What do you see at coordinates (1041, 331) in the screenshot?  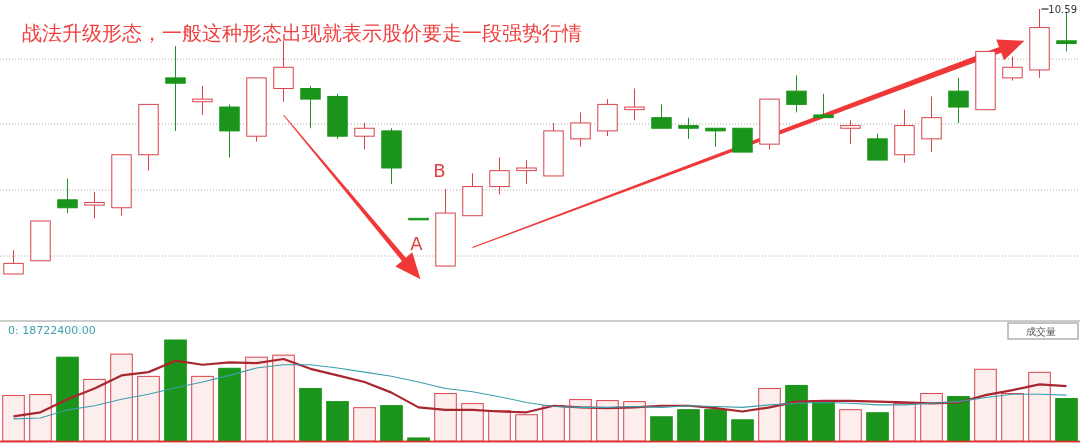 I see `text: 成交量` at bounding box center [1041, 331].